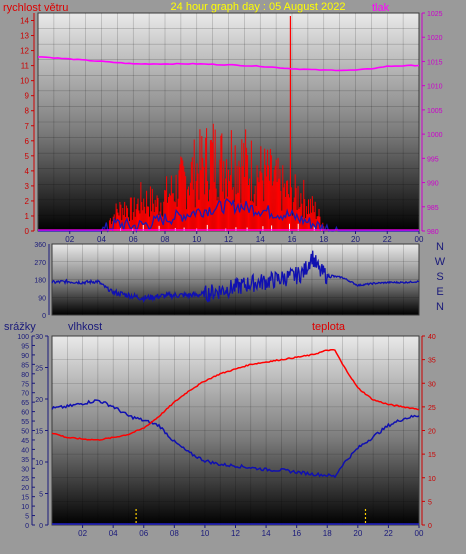  What do you see at coordinates (40, 245) in the screenshot?
I see `direction-axis-tick-label: 360` at bounding box center [40, 245].